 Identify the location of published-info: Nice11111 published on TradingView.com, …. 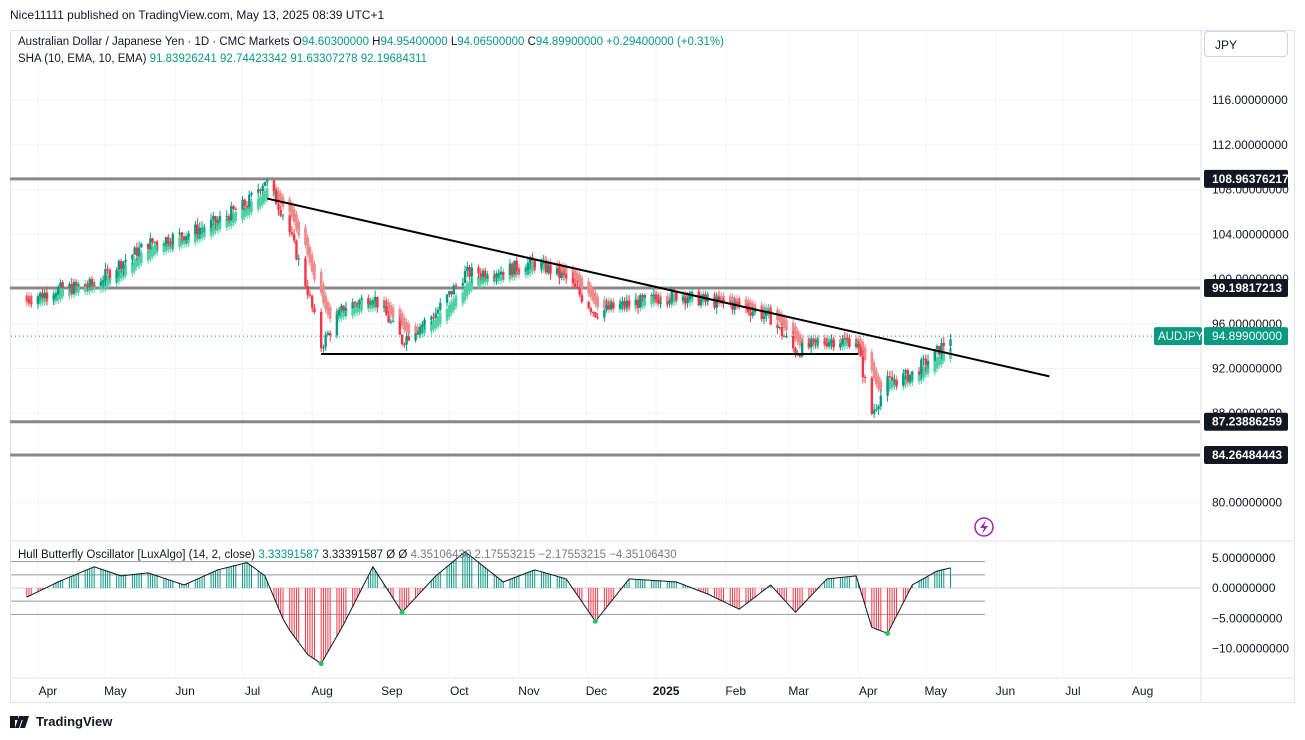
(197, 15).